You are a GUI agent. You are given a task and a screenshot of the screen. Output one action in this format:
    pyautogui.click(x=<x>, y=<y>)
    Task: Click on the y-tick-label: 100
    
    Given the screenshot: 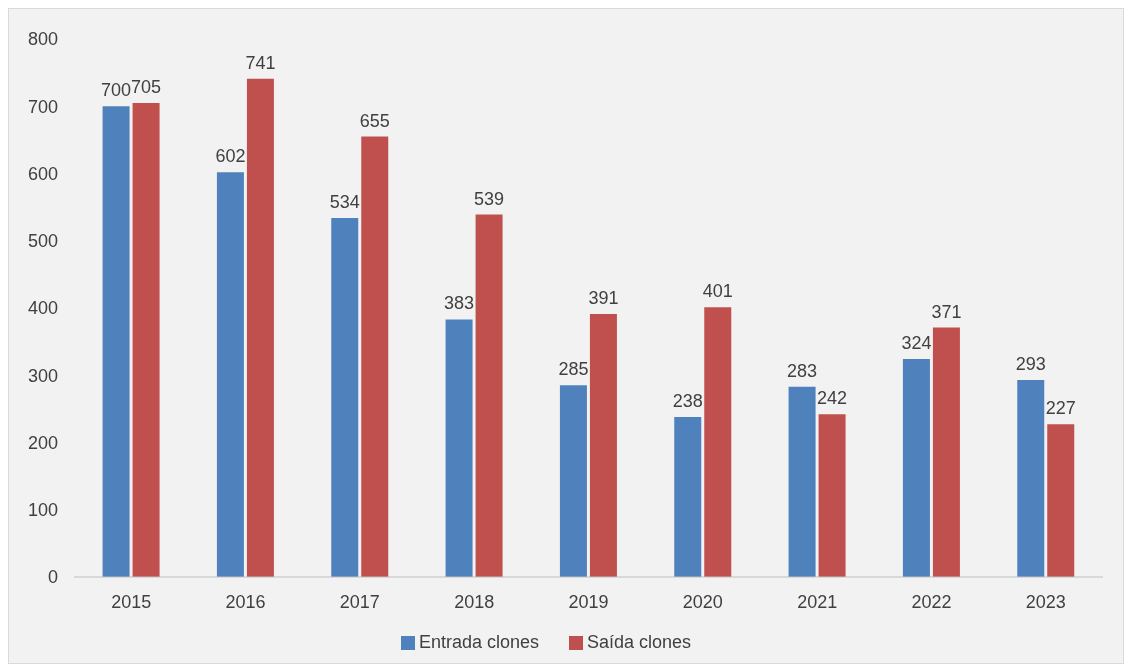 What is the action you would take?
    pyautogui.click(x=42, y=510)
    